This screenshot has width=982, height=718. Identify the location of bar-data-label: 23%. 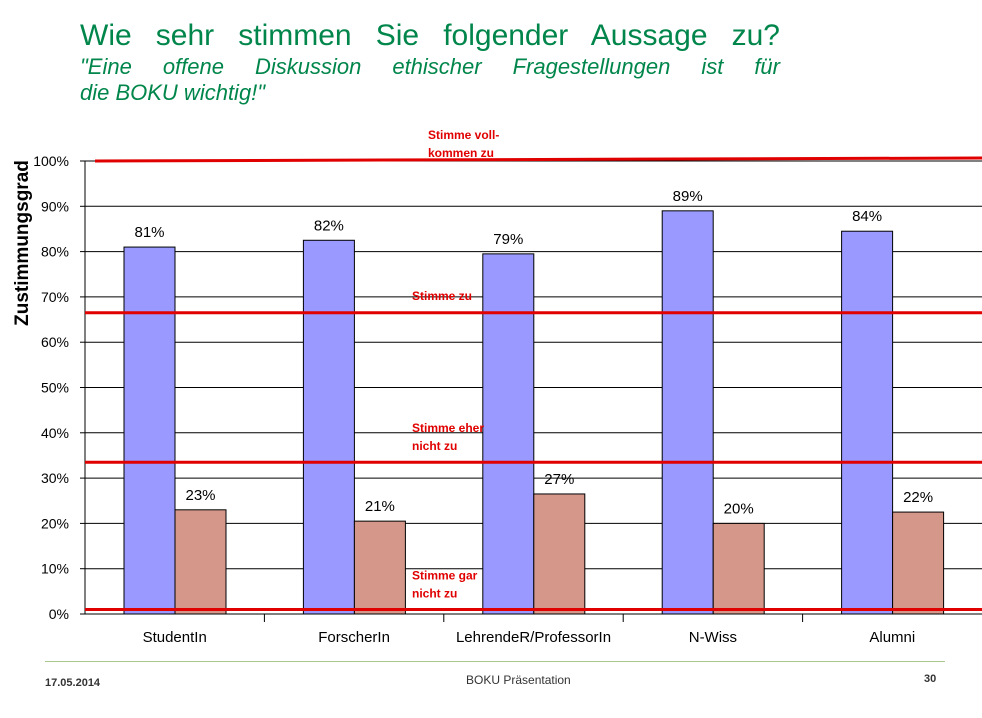
(200, 495).